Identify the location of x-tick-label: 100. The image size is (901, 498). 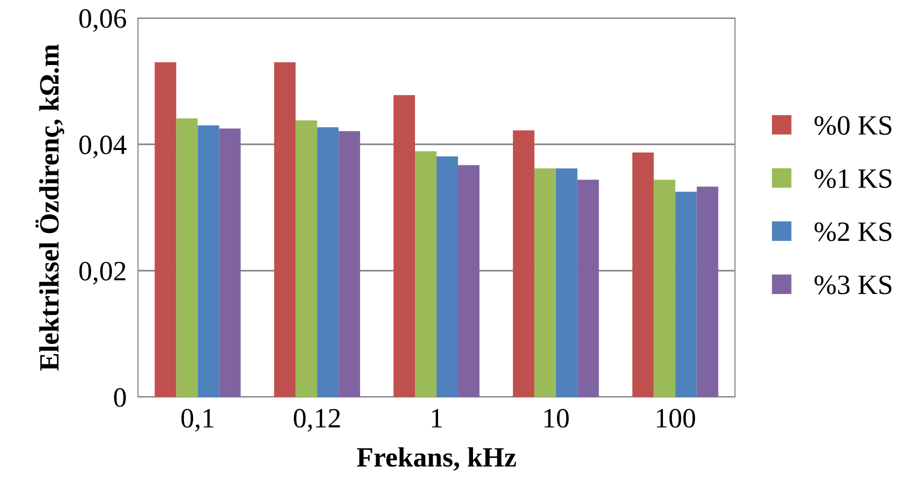
(676, 418).